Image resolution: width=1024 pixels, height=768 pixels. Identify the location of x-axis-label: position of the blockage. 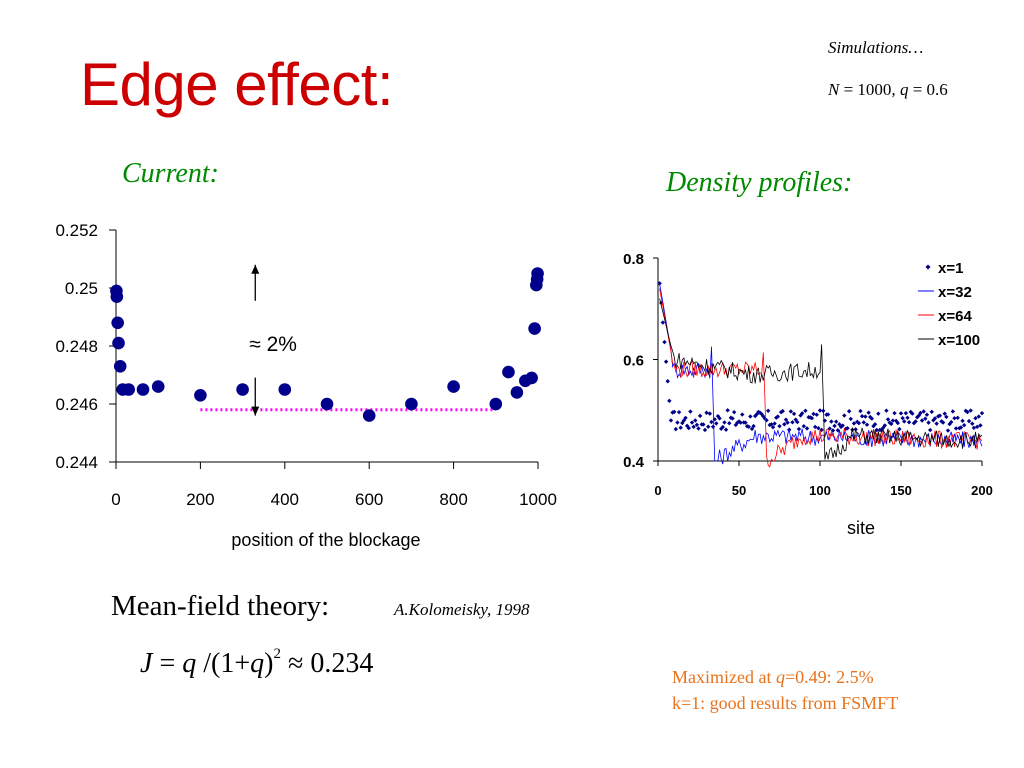
(325, 540).